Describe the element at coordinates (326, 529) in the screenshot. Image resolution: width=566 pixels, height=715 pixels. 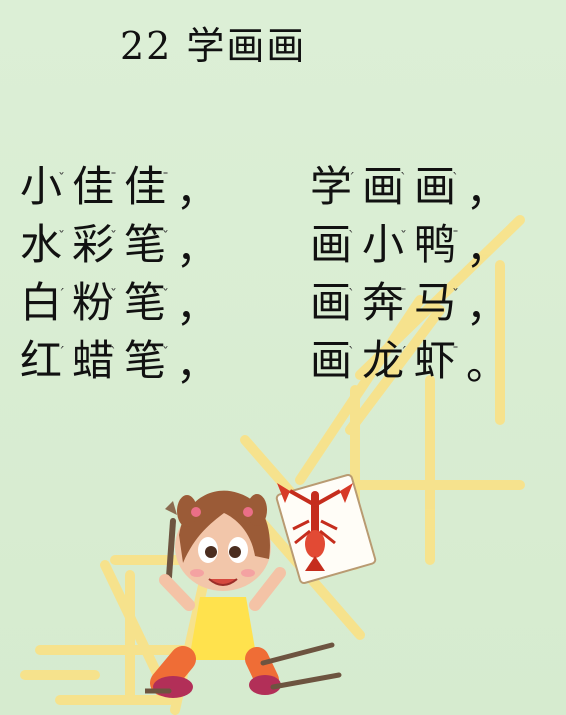
I see `lobster-drawing-icon` at that location.